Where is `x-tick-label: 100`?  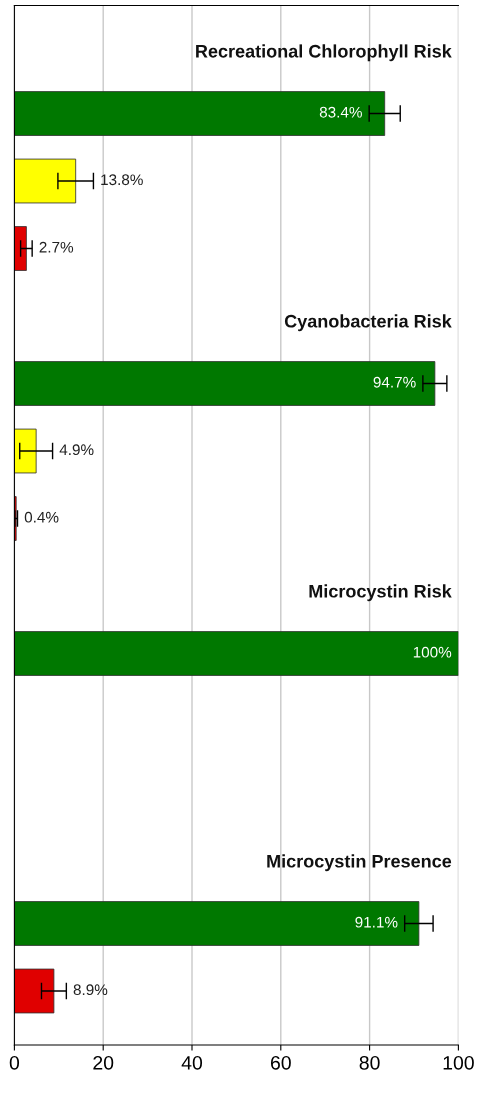
x-tick-label: 100 is located at coordinates (458, 1062).